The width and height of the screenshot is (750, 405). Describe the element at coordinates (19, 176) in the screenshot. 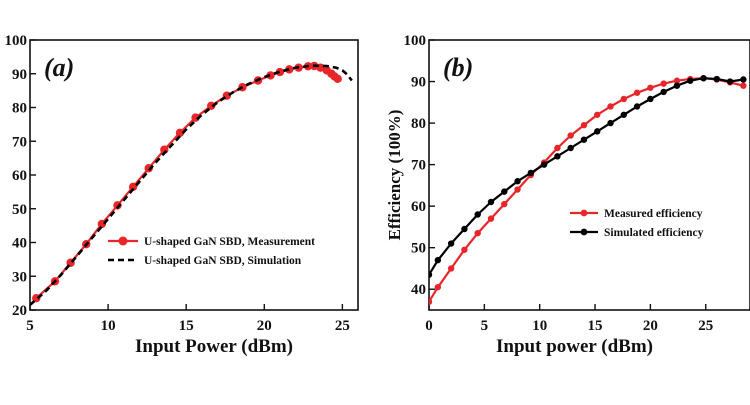

I see `y-tick-label-a: 60` at that location.